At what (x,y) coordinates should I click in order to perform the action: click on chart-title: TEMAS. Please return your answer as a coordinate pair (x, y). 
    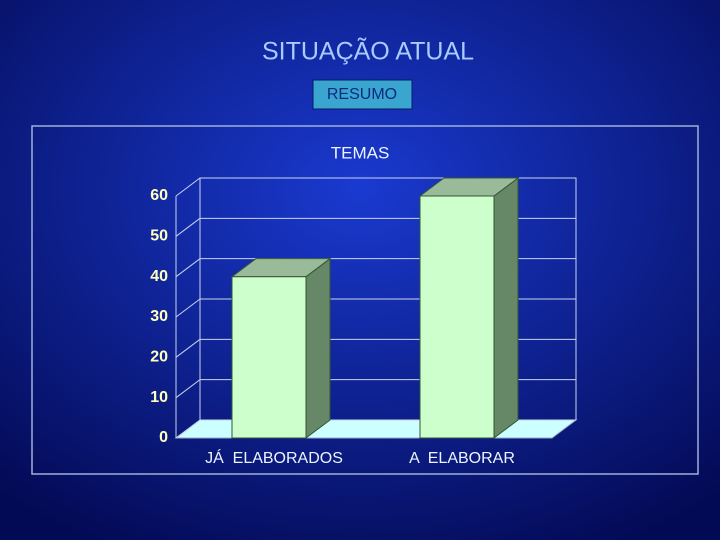
    Looking at the image, I should click on (360, 152).